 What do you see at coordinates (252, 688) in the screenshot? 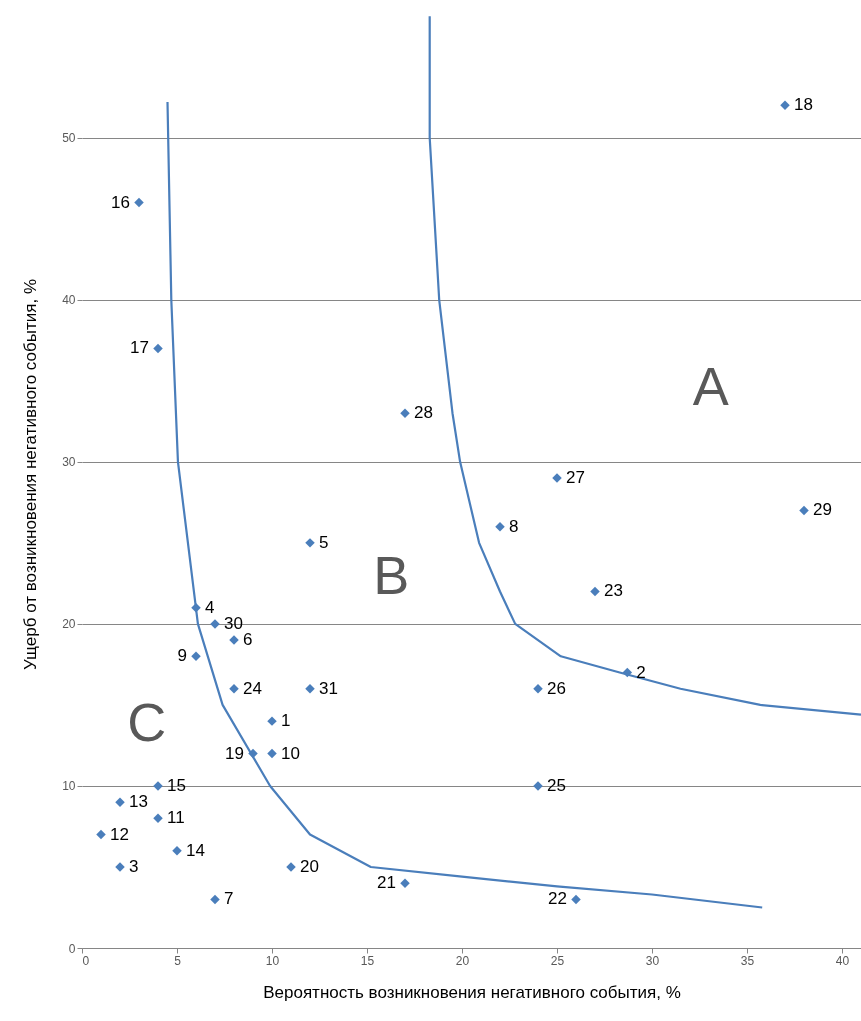
I see `series-label: 24` at bounding box center [252, 688].